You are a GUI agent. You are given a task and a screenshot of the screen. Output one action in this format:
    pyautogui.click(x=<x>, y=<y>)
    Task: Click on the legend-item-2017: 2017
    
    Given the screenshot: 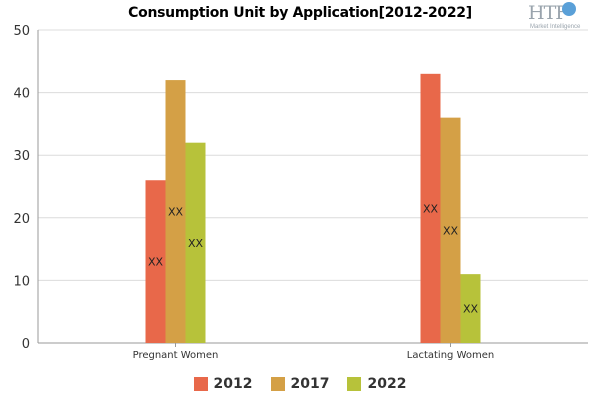 What is the action you would take?
    pyautogui.click(x=300, y=384)
    